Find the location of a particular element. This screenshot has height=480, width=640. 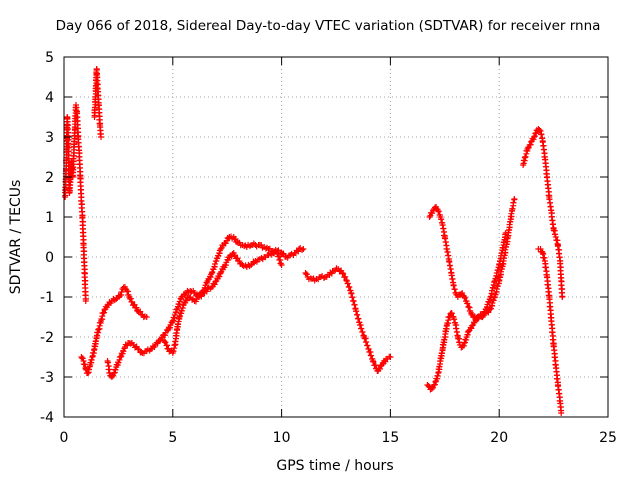

x-tick-label: 20 is located at coordinates (499, 438).